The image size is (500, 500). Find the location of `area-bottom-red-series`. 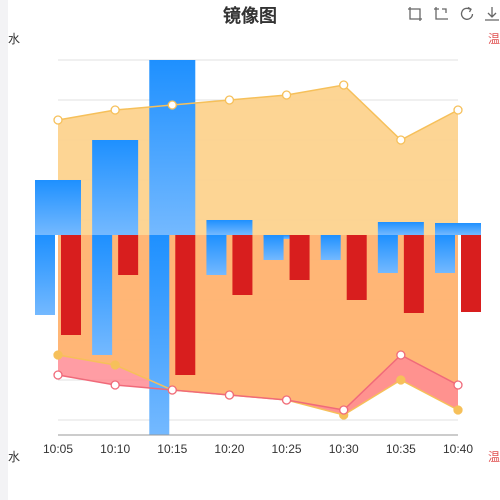

area-bottom-red-series is located at coordinates (258, 385).